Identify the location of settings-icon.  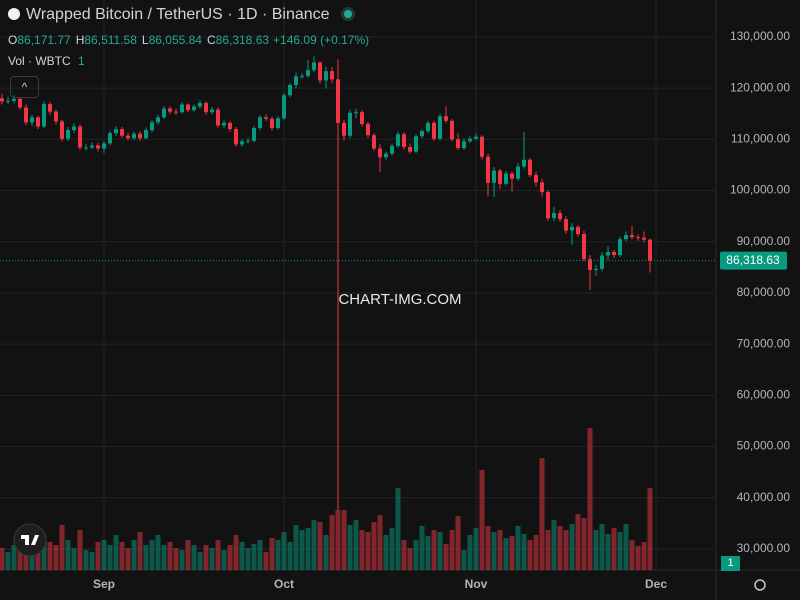
(760, 585).